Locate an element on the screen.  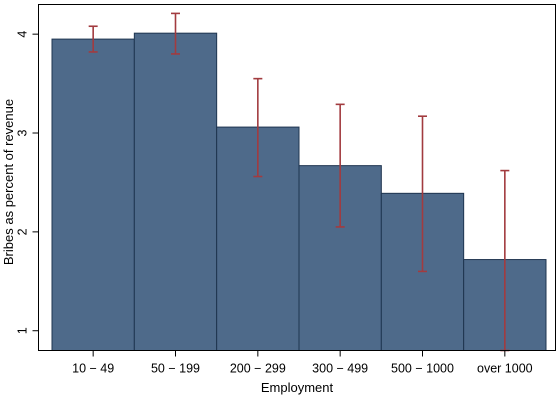
y-tick-label: 1 is located at coordinates (23, 330).